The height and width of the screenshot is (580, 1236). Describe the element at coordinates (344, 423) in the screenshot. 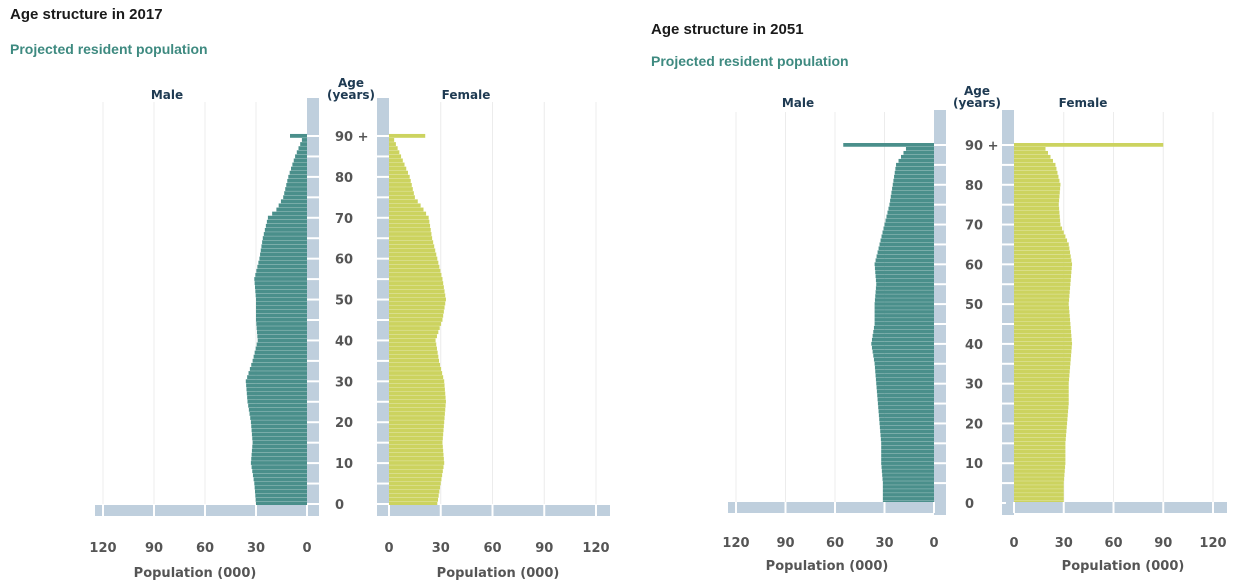

I see `age-tick-label: 20` at that location.